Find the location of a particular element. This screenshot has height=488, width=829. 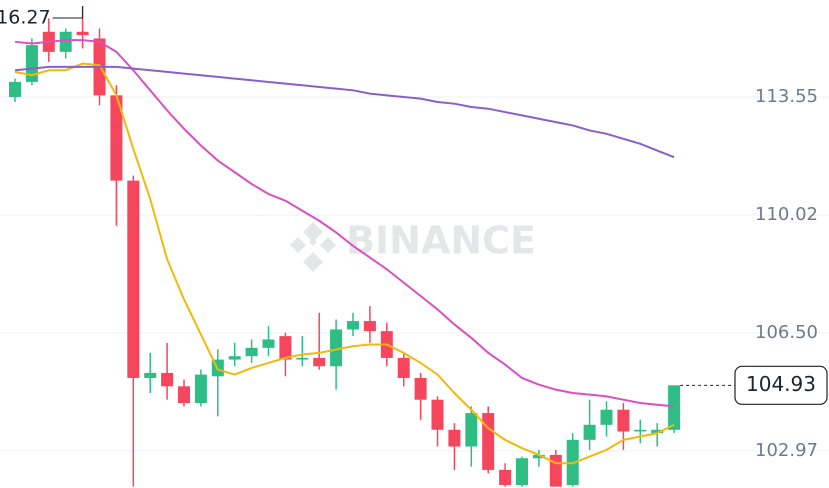

last-price-label: 104.93 is located at coordinates (781, 384).